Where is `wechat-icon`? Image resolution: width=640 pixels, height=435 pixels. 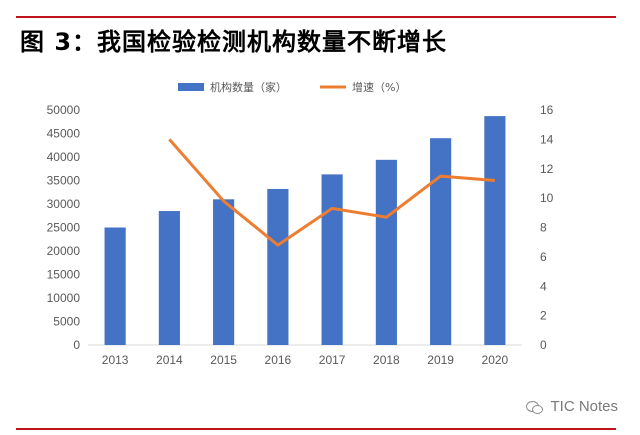 wechat-icon is located at coordinates (535, 407).